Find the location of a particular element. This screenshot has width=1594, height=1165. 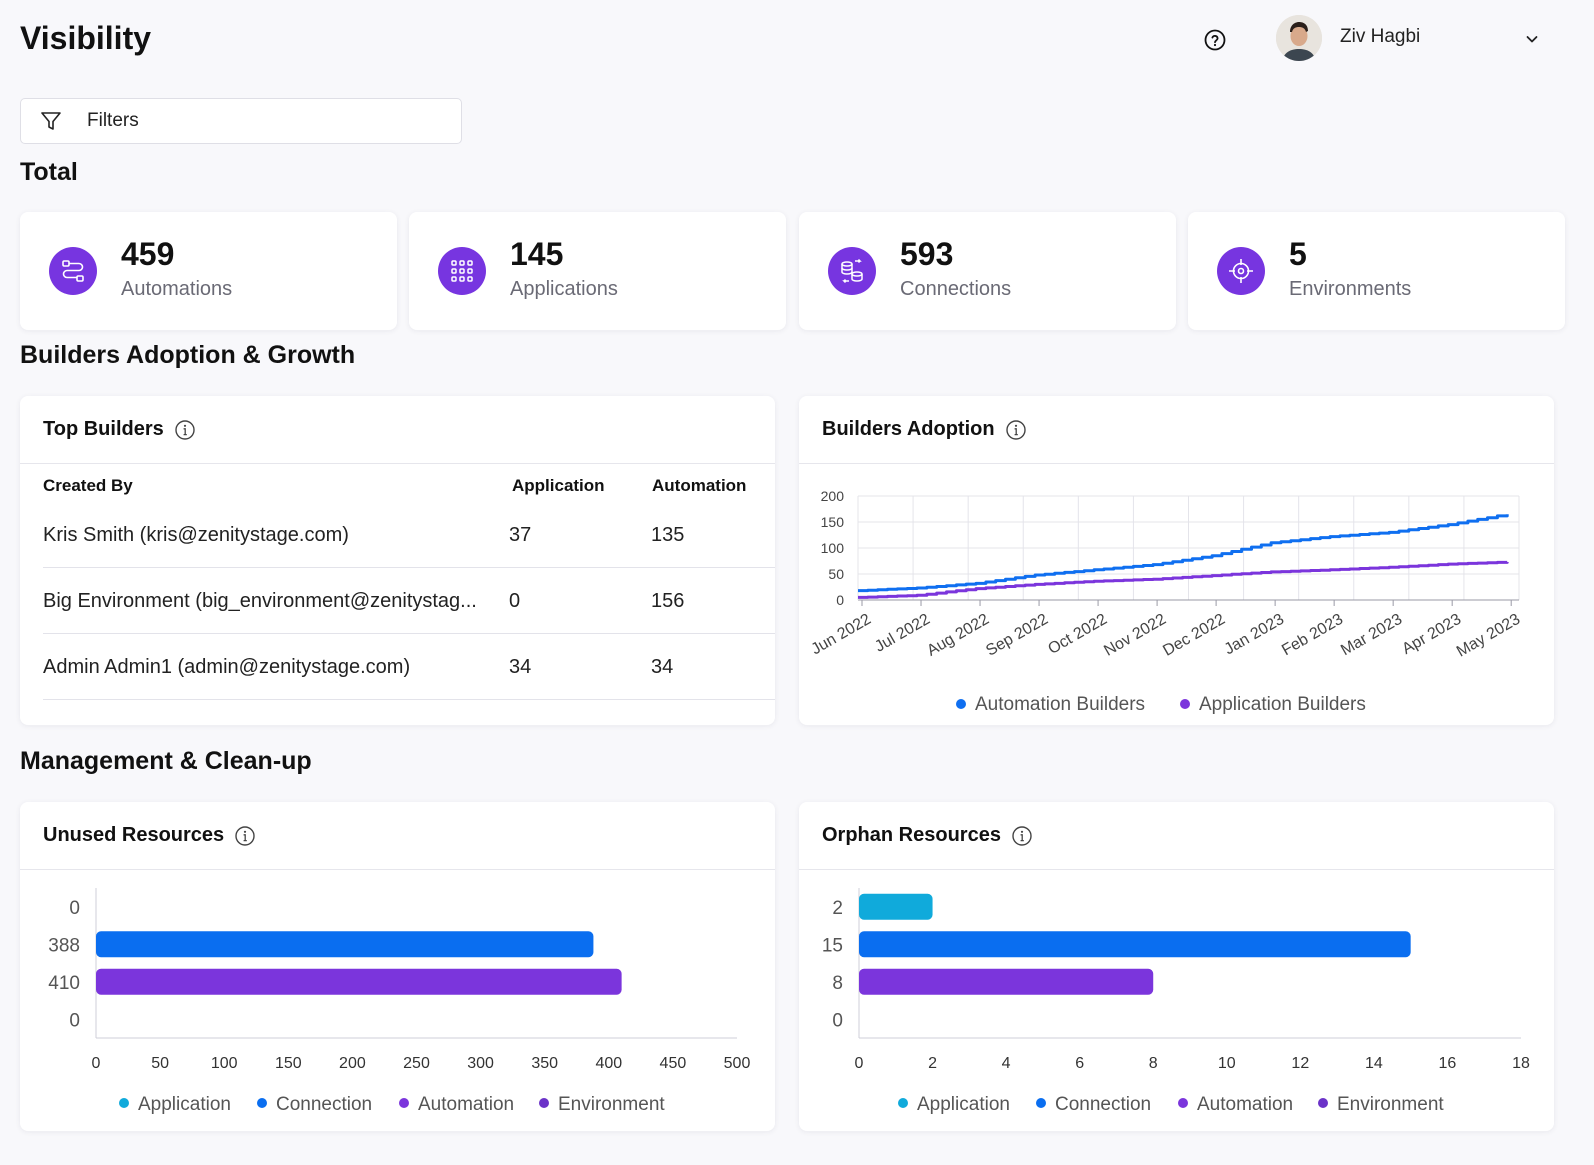

automation-flow-icon is located at coordinates (73, 271).